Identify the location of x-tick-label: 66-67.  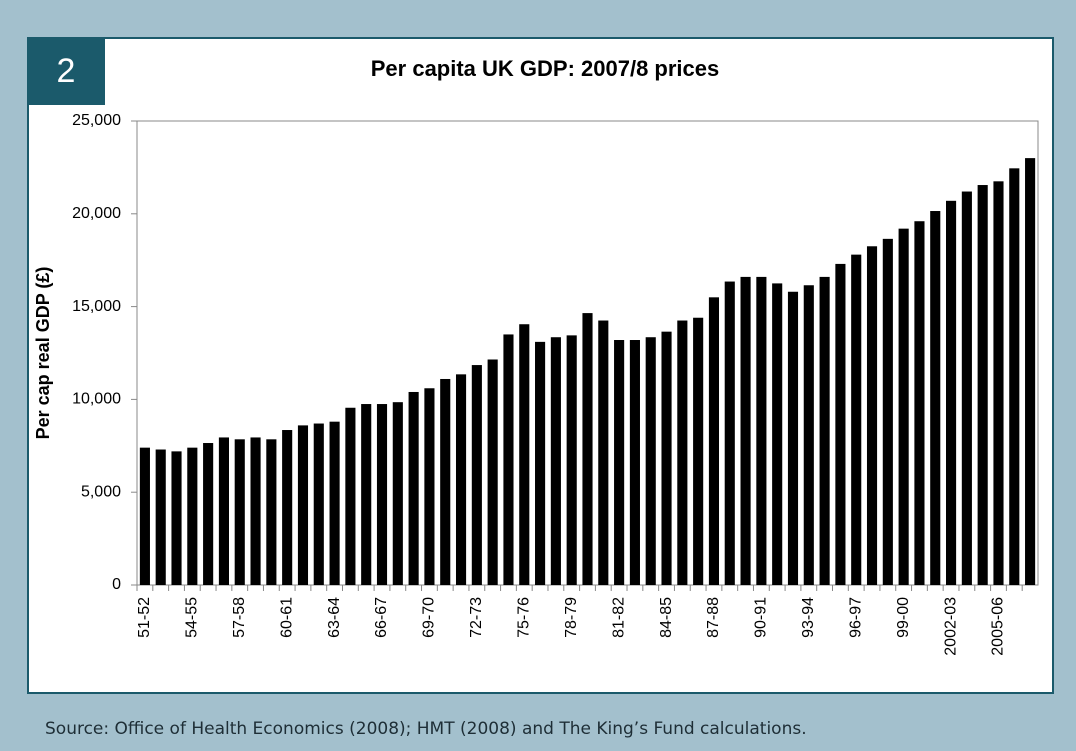
(381, 617).